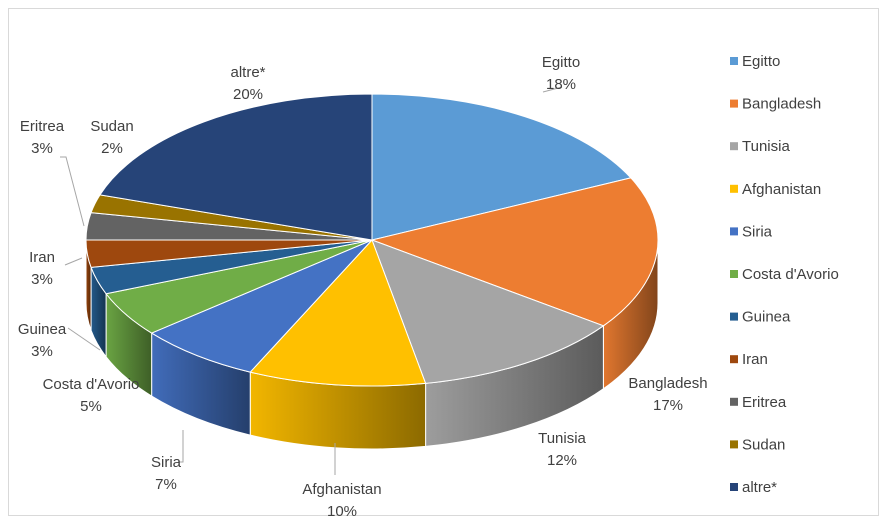 Image resolution: width=883 pixels, height=520 pixels. I want to click on pie-slice-afghanistan, so click(338, 313).